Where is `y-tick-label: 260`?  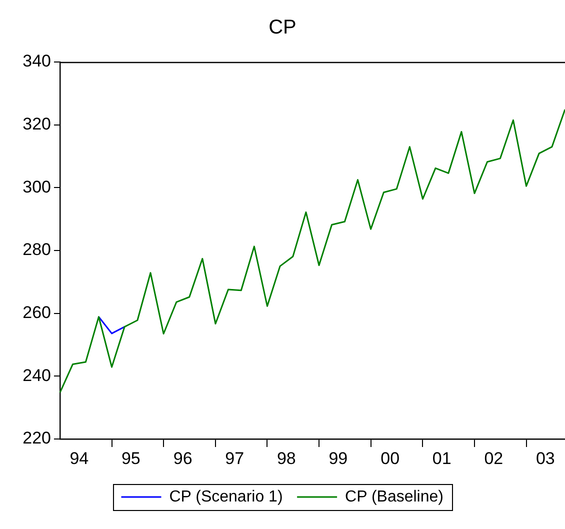
y-tick-label: 260 is located at coordinates (36, 312).